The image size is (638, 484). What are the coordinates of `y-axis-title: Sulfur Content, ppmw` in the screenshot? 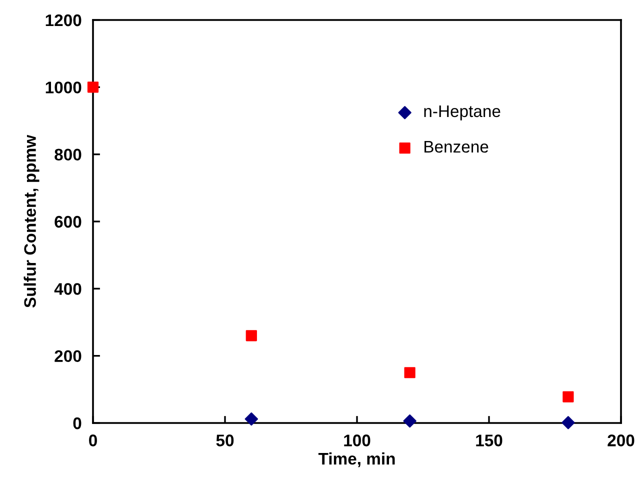 It's located at (32, 221).